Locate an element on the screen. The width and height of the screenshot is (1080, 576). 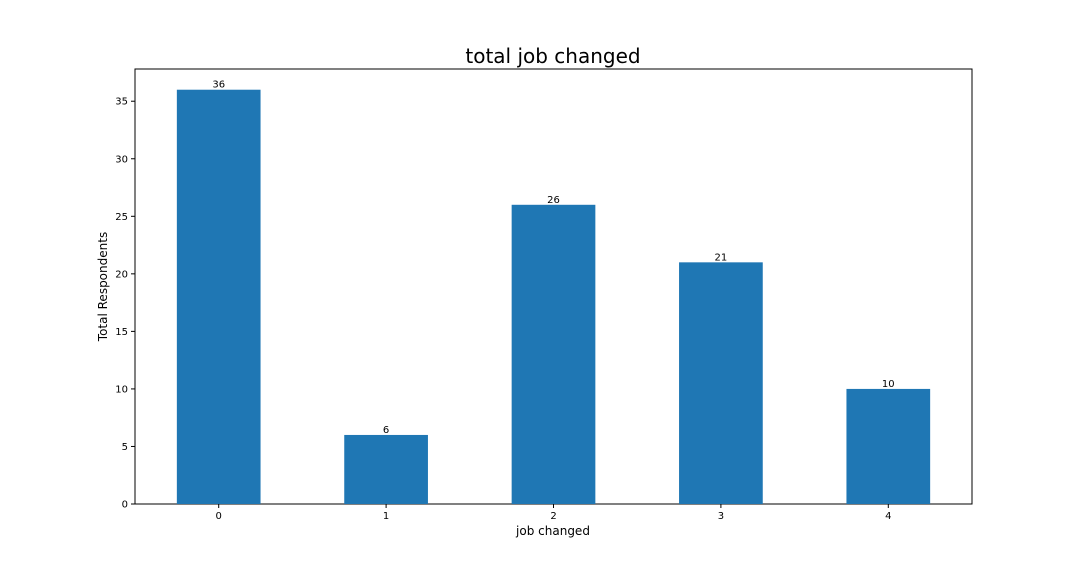
y-tick-label: 0 is located at coordinates (125, 505).